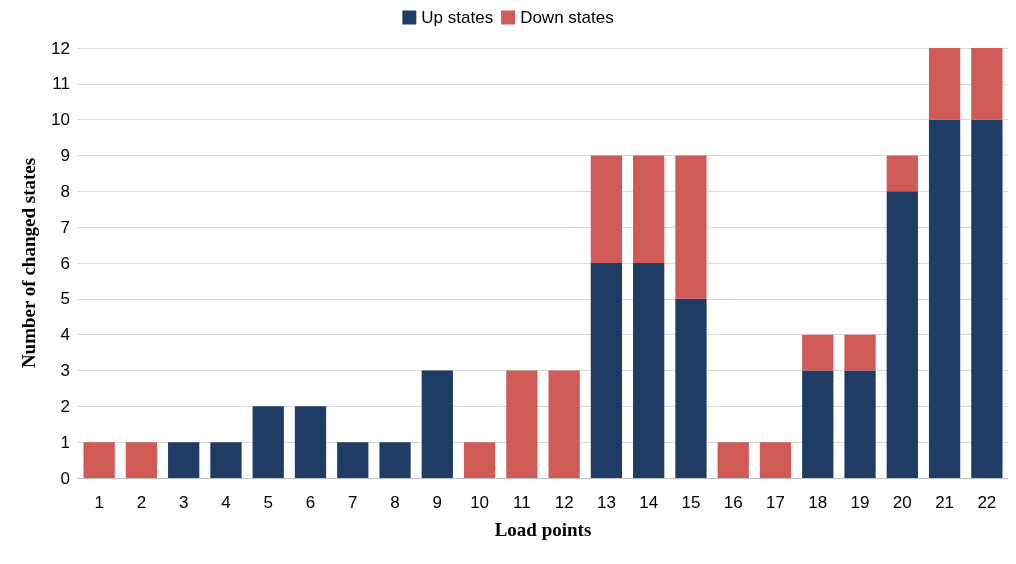  What do you see at coordinates (65, 299) in the screenshot?
I see `y-tick-label: 5` at bounding box center [65, 299].